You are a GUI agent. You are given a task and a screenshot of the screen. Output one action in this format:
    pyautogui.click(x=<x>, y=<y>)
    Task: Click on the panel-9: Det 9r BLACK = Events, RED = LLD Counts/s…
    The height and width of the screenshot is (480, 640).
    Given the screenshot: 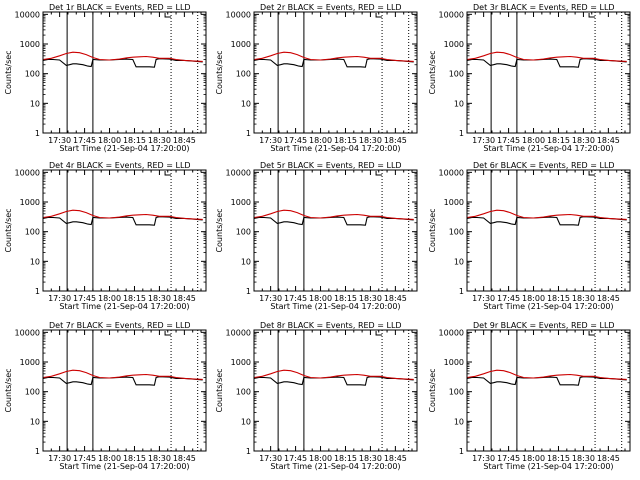 What is the action you would take?
    pyautogui.click(x=529, y=396)
    